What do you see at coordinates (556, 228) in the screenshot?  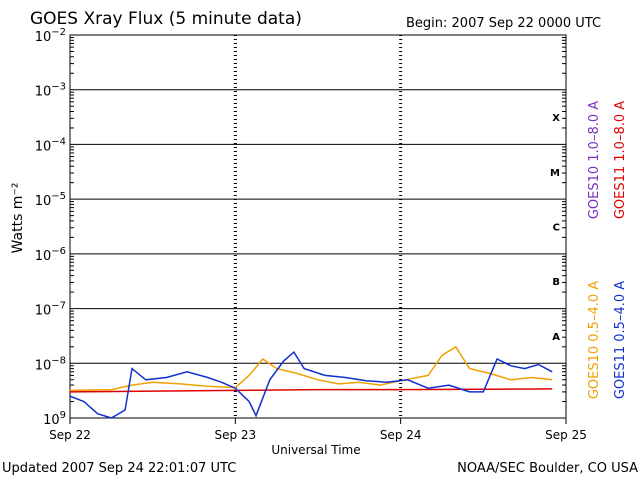 I see `flare-class-label: C` at bounding box center [556, 228].